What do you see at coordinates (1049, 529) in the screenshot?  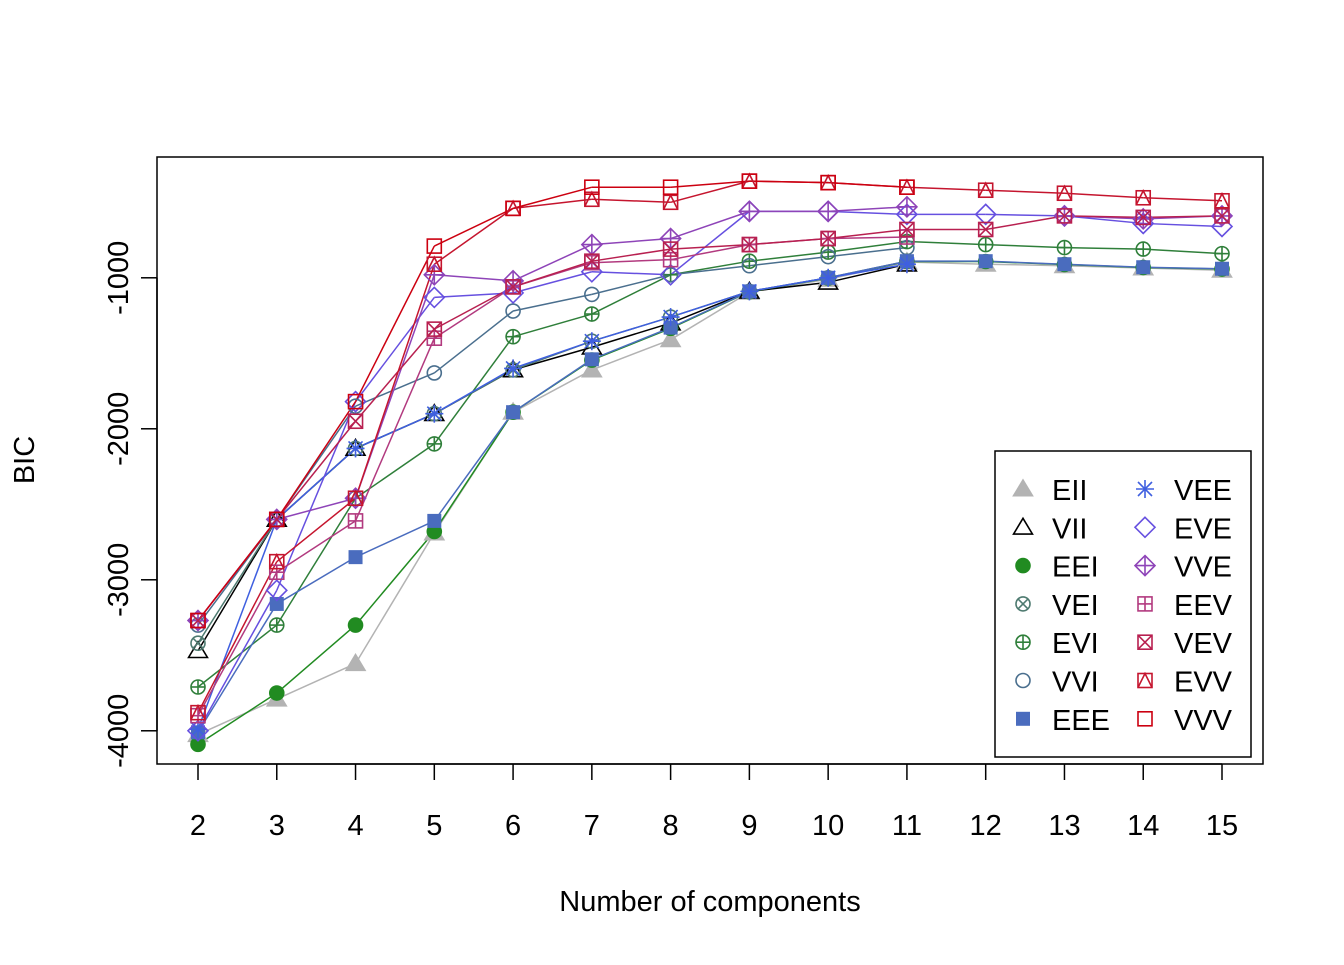 I see `legend-item-vii: VII` at bounding box center [1049, 529].